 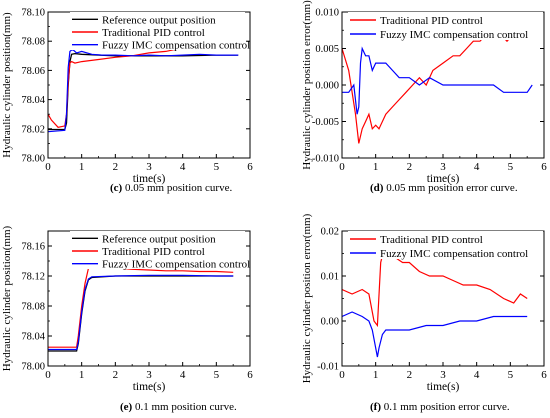 I want to click on y-tick-label: 0.00, so click(x=330, y=322).